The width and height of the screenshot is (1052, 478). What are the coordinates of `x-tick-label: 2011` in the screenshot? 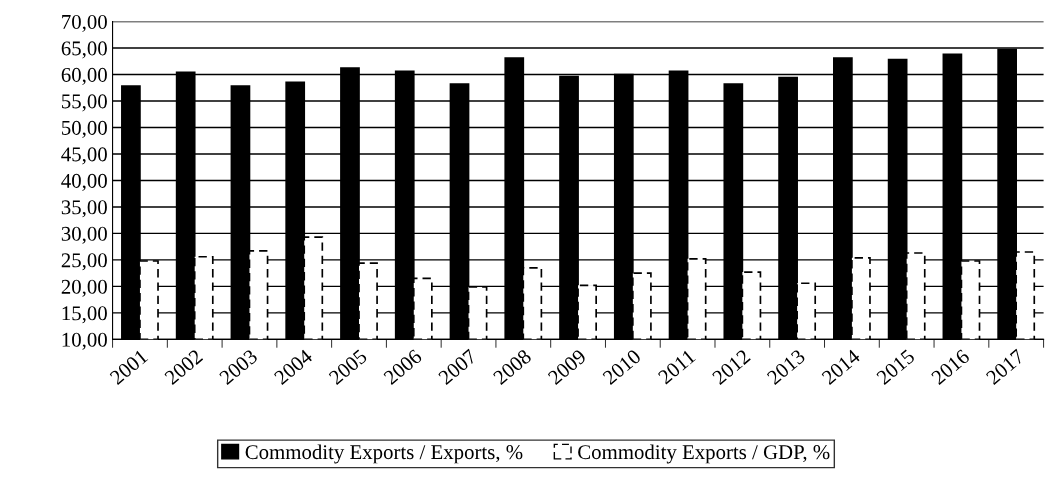 It's located at (677, 366).